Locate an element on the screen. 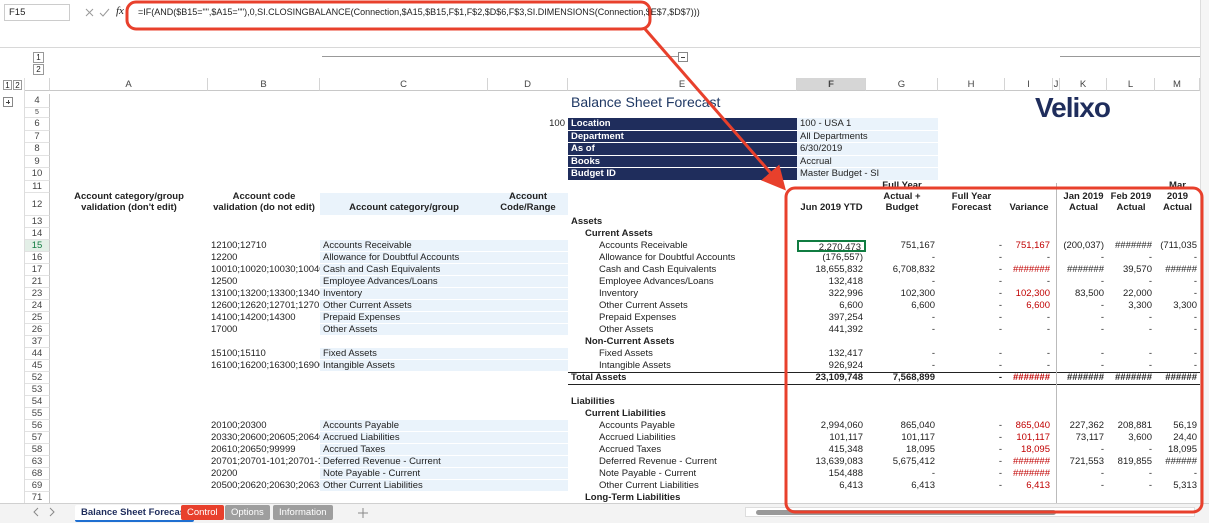  column-title: Full Year Actual + Budget is located at coordinates (902, 196).